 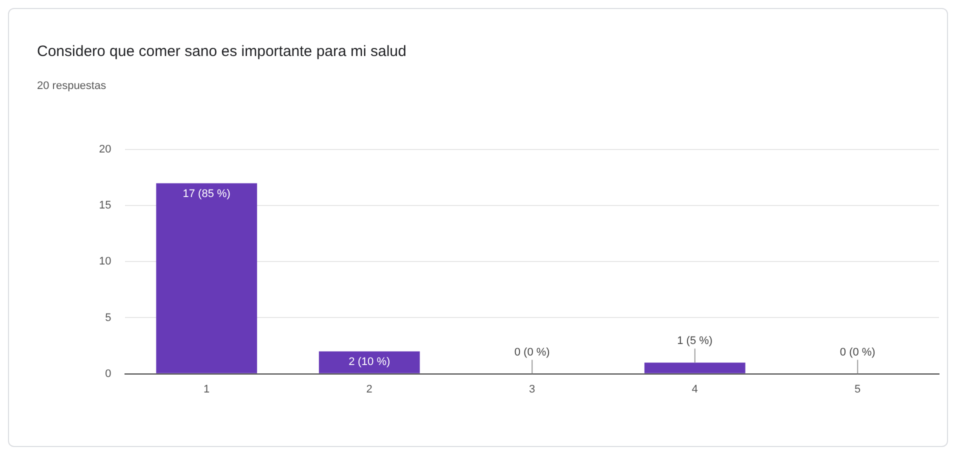 What do you see at coordinates (206, 194) in the screenshot?
I see `data-label: 17 (85 %)` at bounding box center [206, 194].